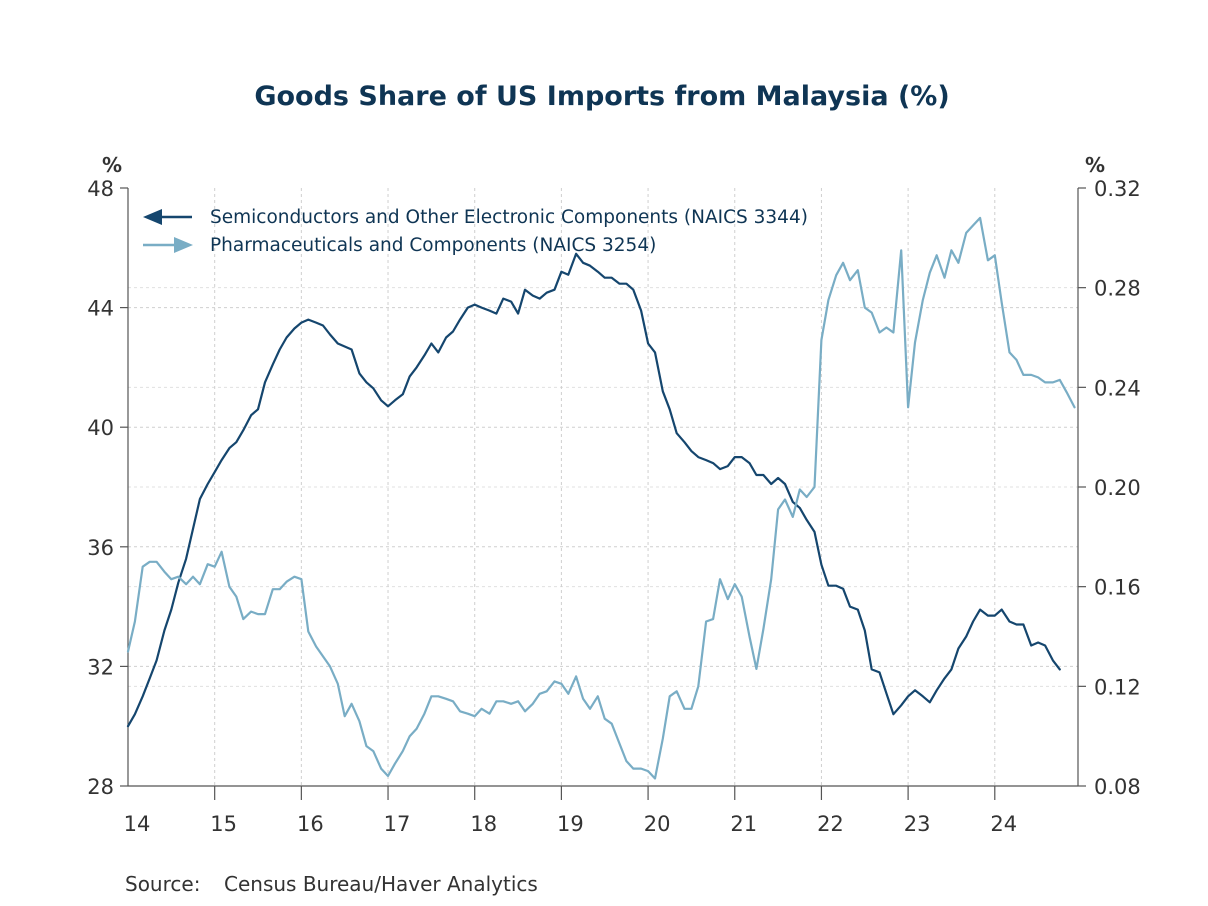 This screenshot has width=1208, height=906. I want to click on x-tick-label: 21, so click(743, 824).